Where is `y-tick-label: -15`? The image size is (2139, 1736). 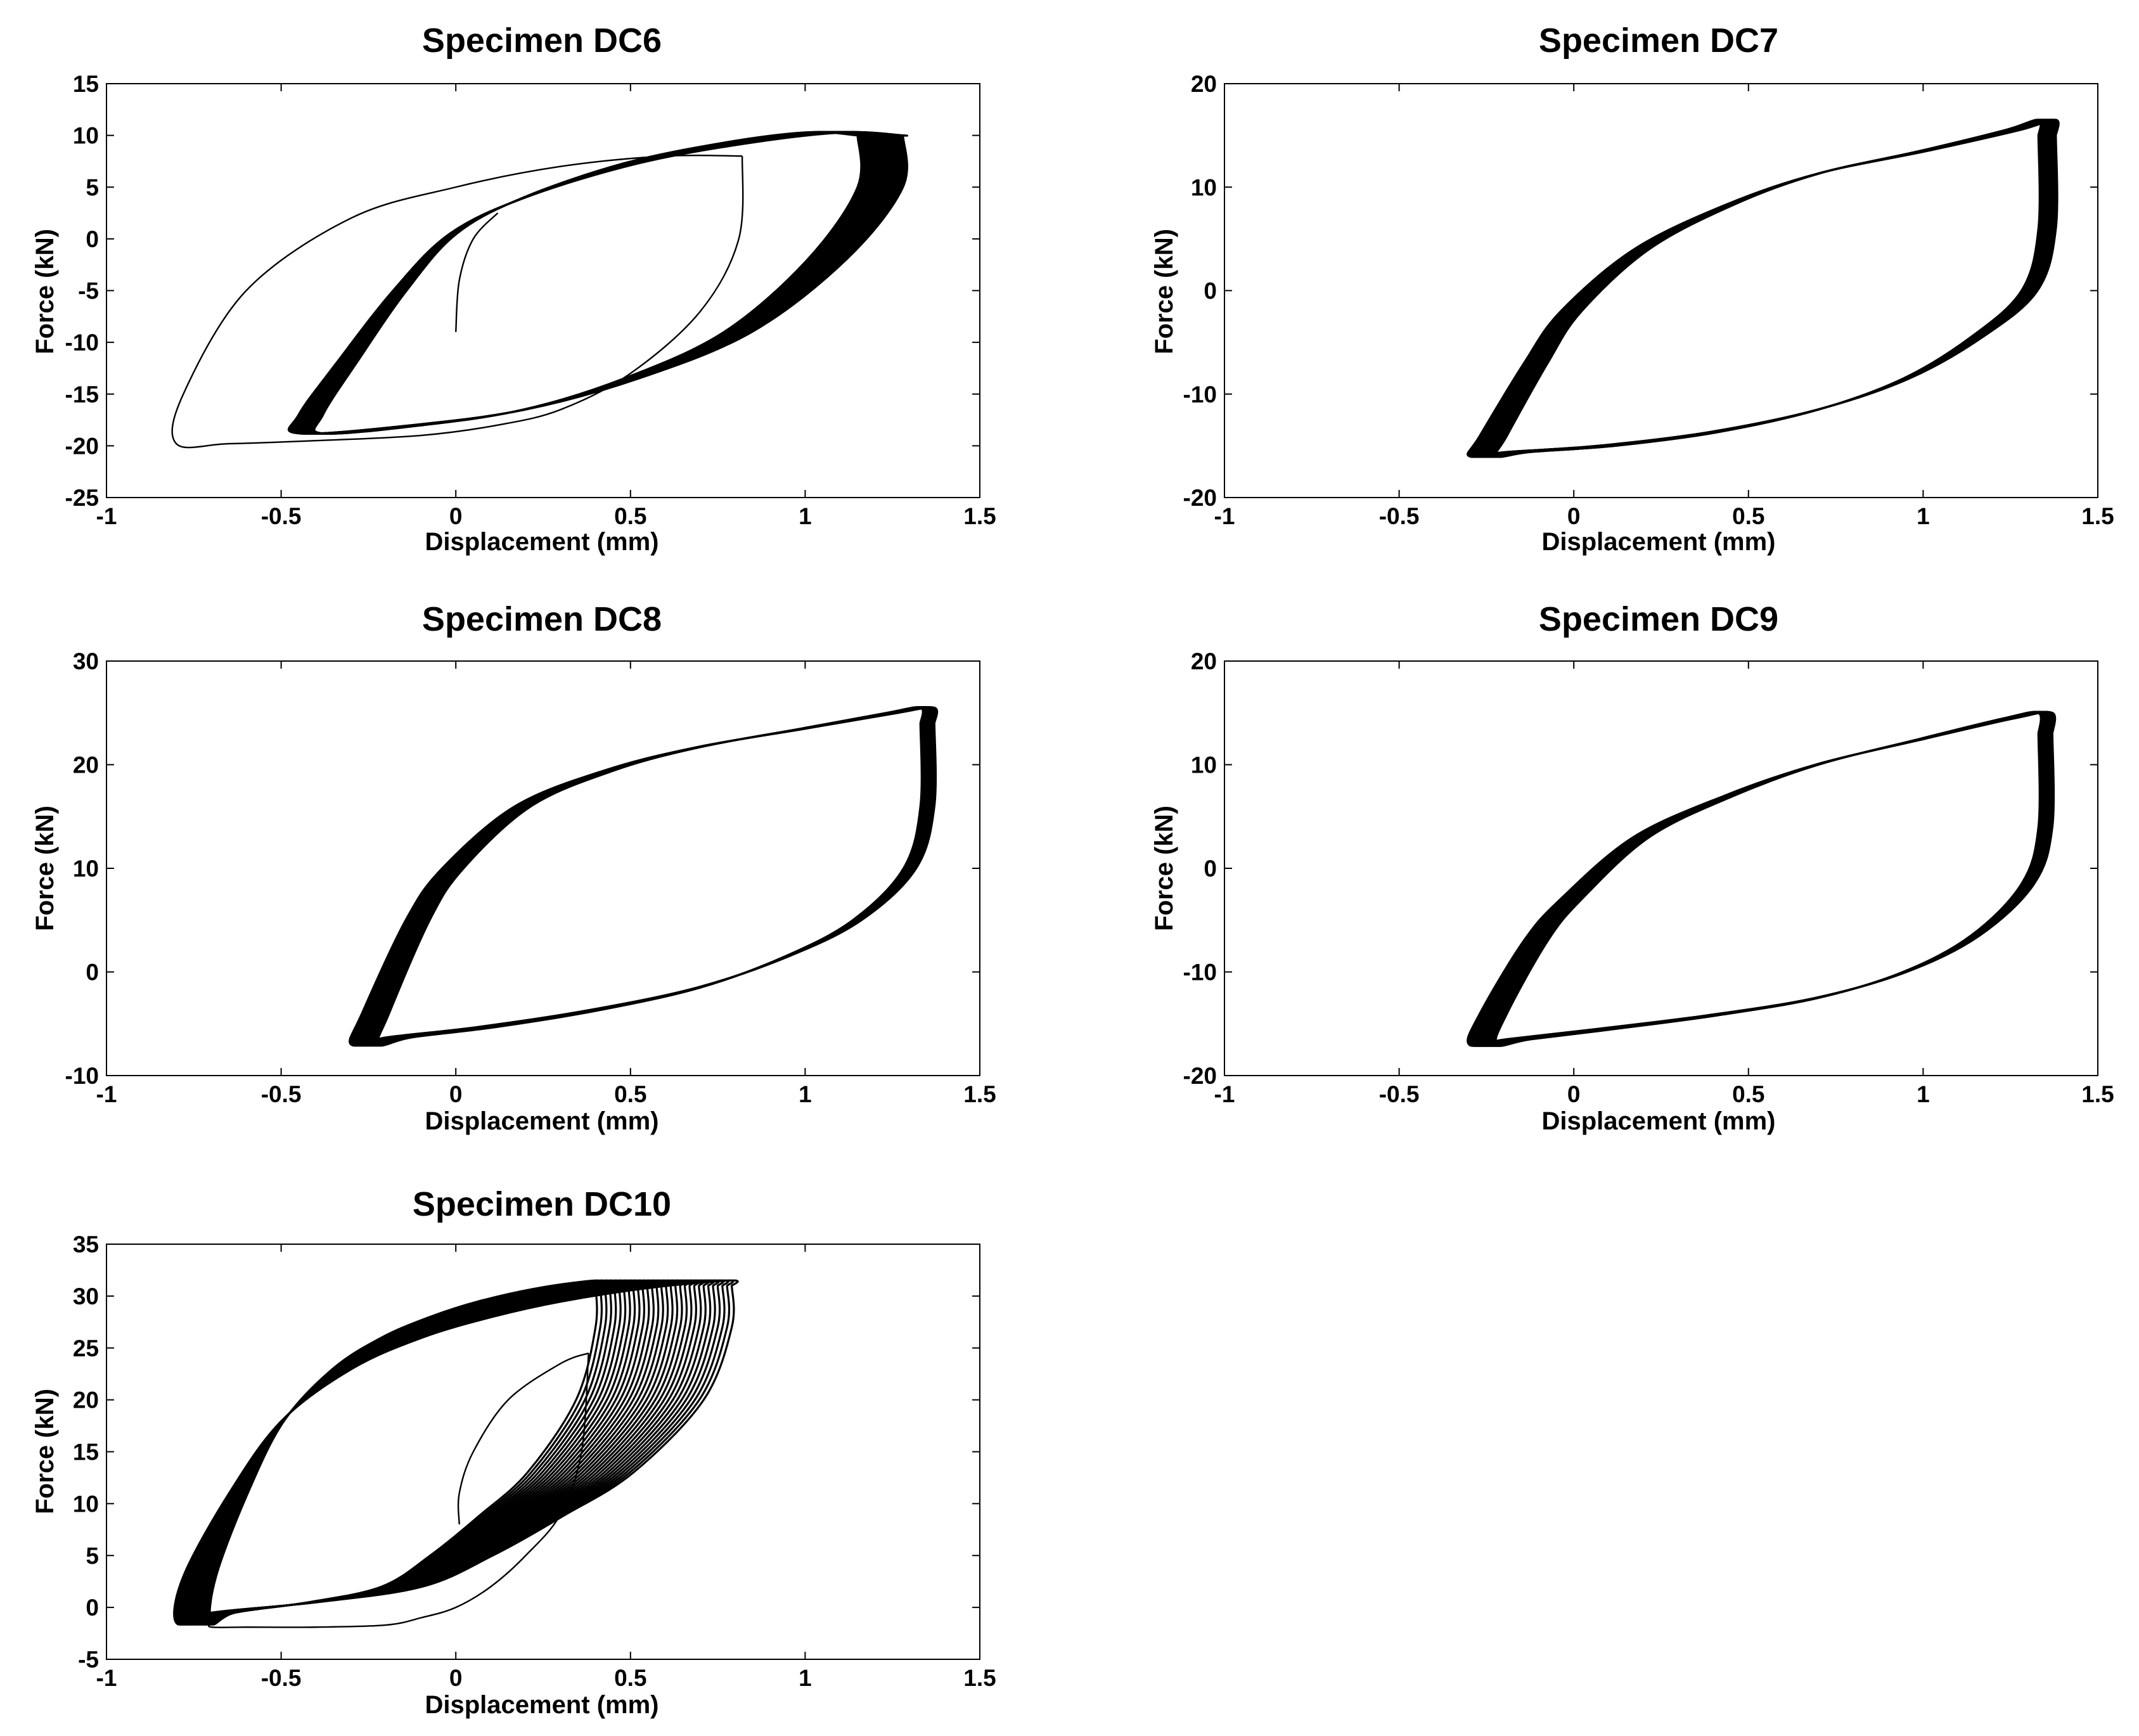
y-tick-label: -15 is located at coordinates (82, 395).